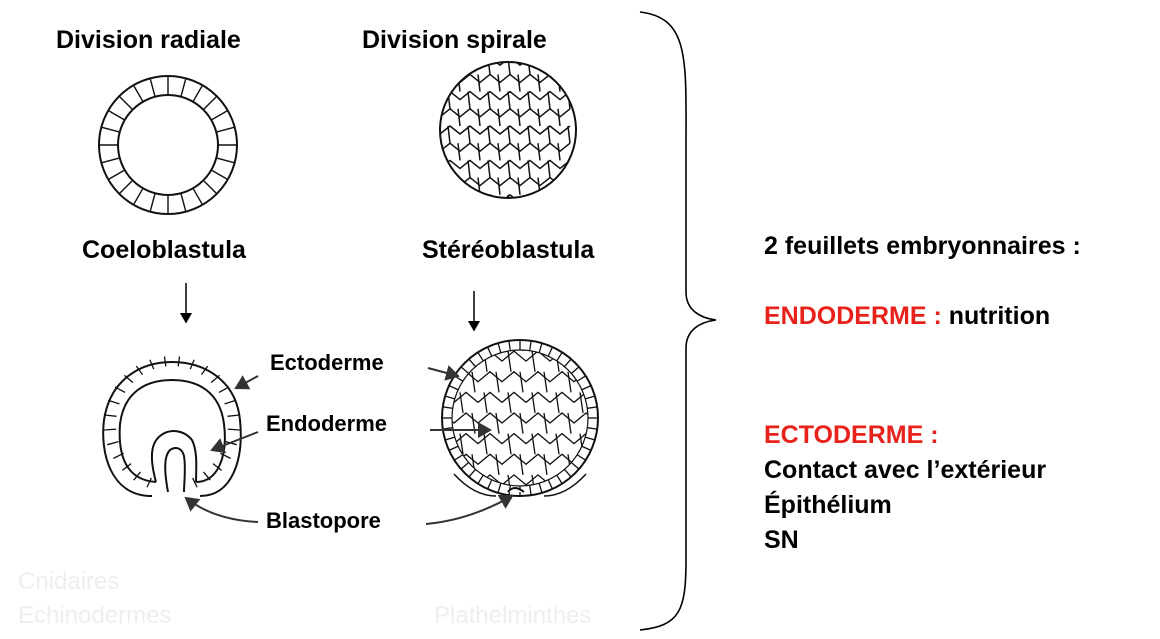 This screenshot has height=639, width=1160. I want to click on endoderm-role: nutrition, so click(999, 316).